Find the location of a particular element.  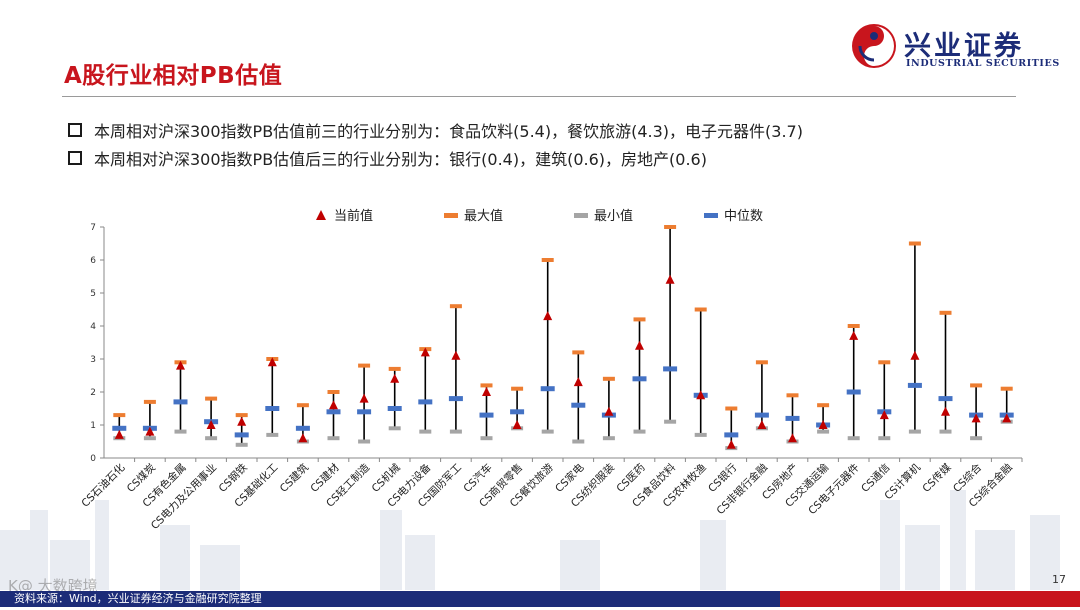

y-tick-label: 0 is located at coordinates (93, 459).